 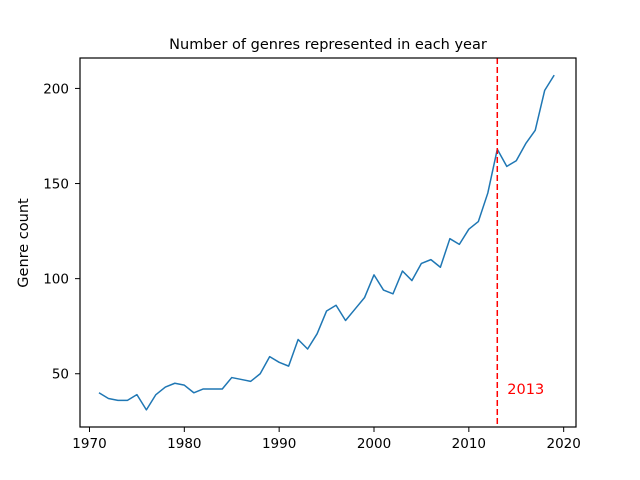 I want to click on y-tick-label: 50, so click(x=60, y=375).